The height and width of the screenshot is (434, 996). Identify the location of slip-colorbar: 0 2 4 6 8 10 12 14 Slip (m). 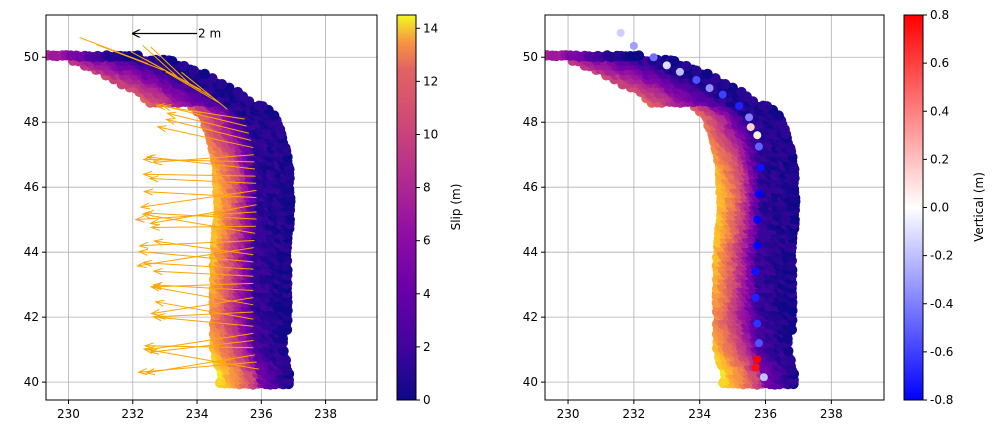
(429, 210).